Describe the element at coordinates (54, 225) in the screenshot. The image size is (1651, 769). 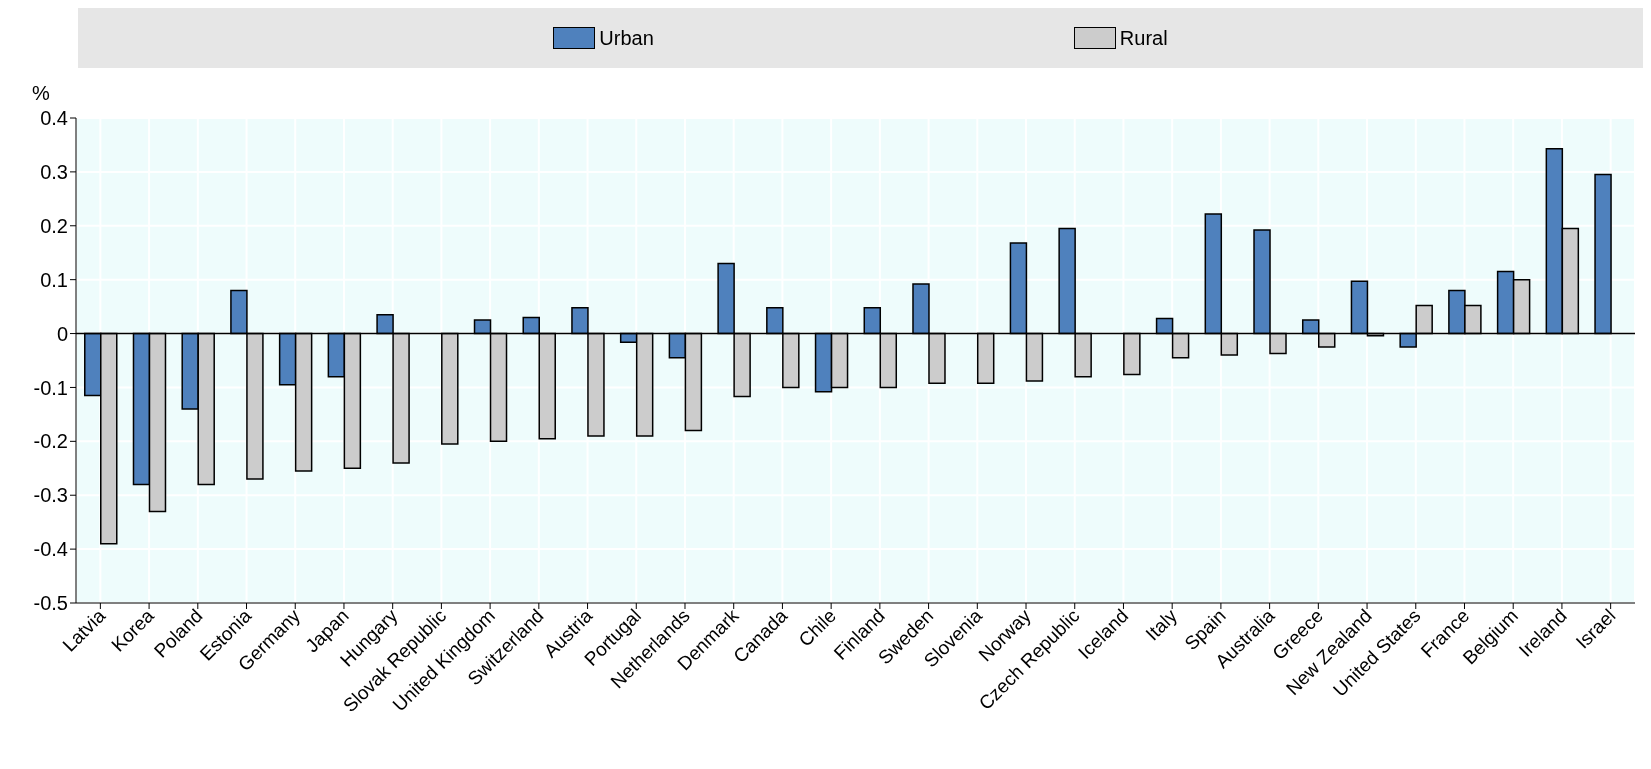
I see `y-tick-label: 0.2` at that location.